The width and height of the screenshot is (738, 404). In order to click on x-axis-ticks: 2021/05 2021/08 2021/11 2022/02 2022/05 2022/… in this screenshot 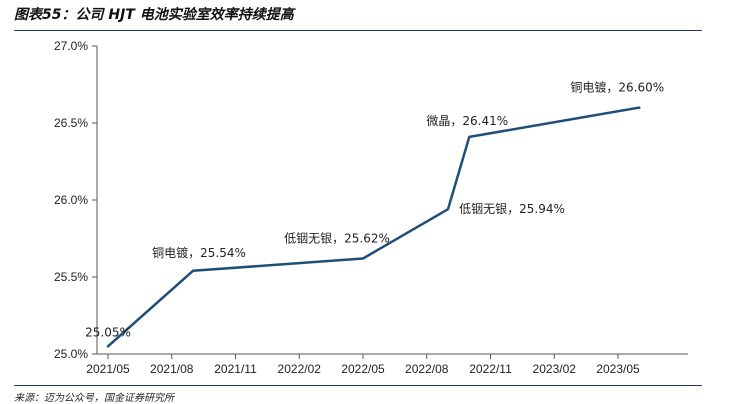, I will do `click(363, 365)`.